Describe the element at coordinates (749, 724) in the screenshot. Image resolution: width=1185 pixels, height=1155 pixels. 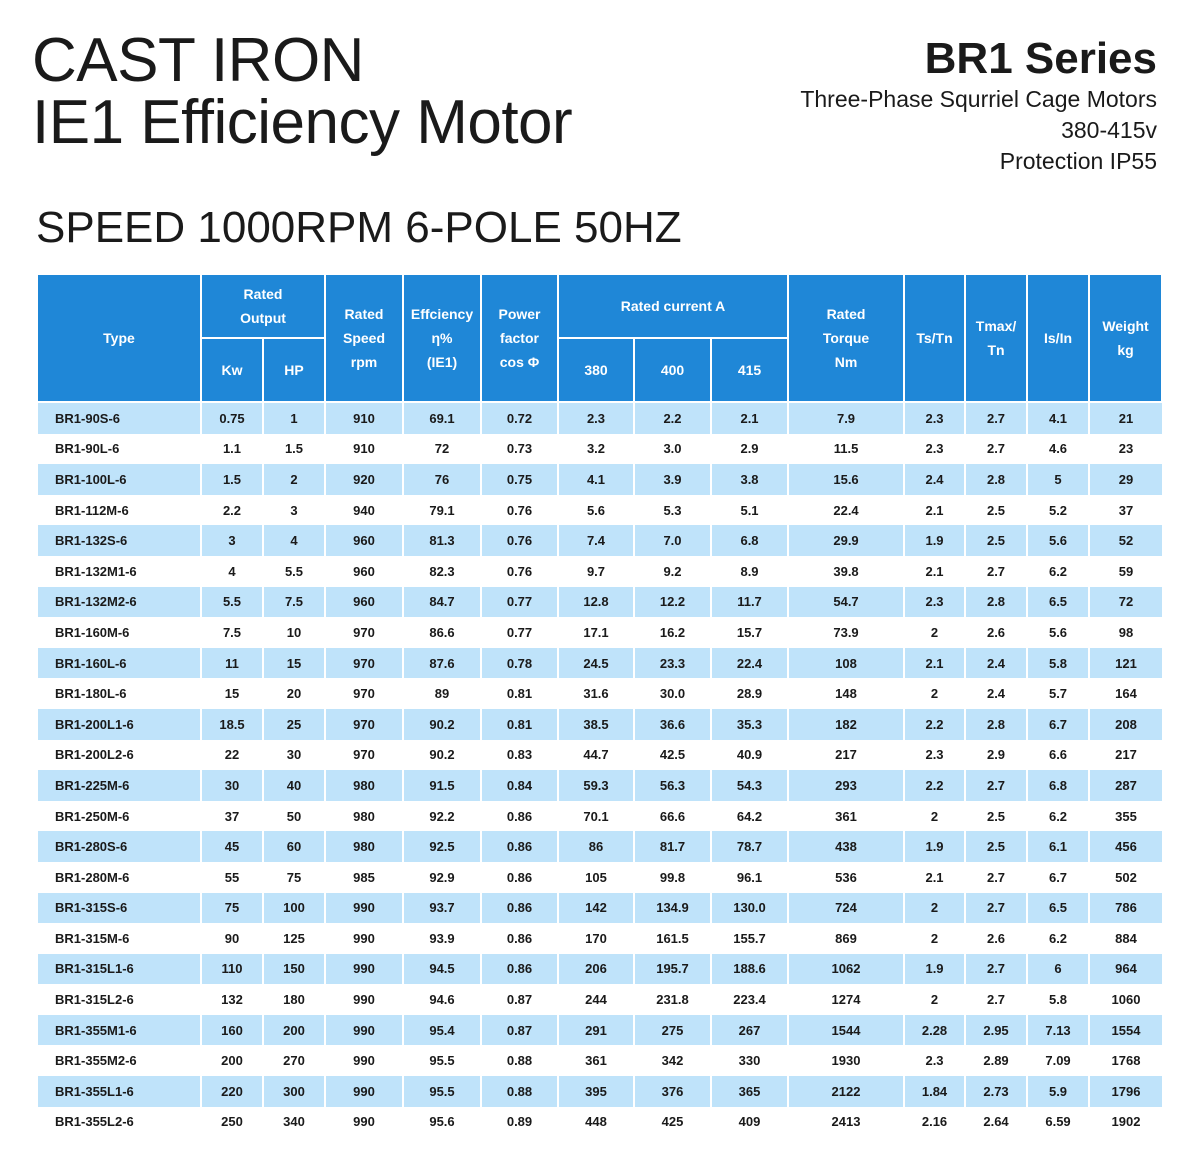
I see `table-cell: 35.3` at that location.